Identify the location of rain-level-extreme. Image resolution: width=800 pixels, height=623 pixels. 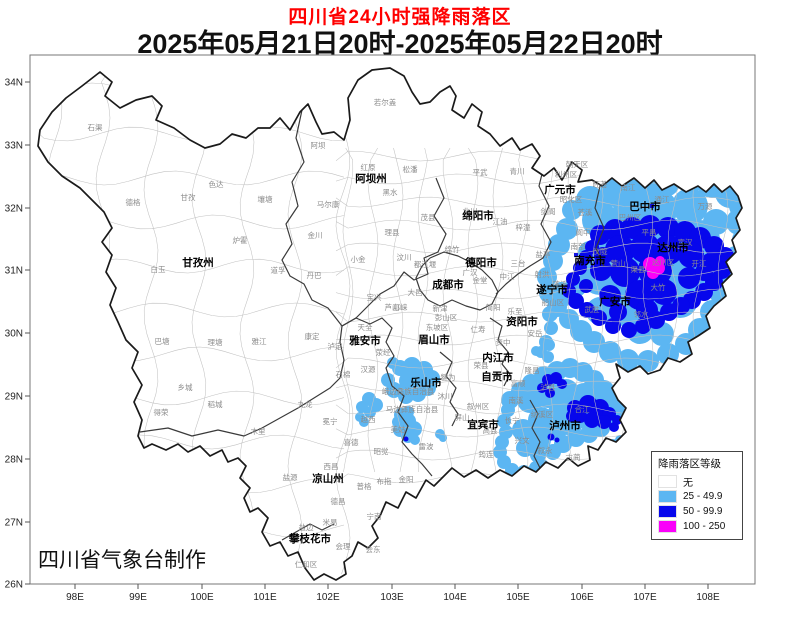
(654, 267).